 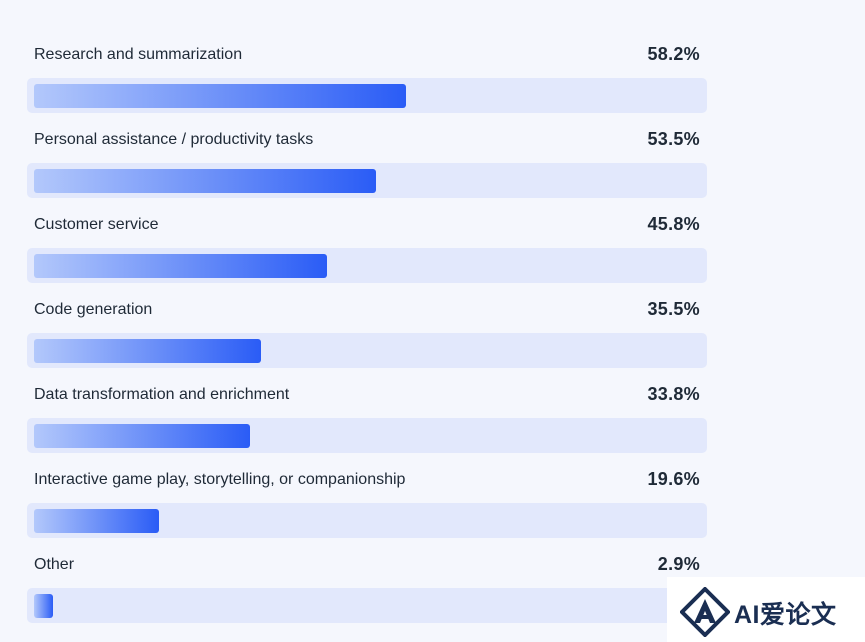 What do you see at coordinates (54, 564) in the screenshot?
I see `bar-category-label: Other` at bounding box center [54, 564].